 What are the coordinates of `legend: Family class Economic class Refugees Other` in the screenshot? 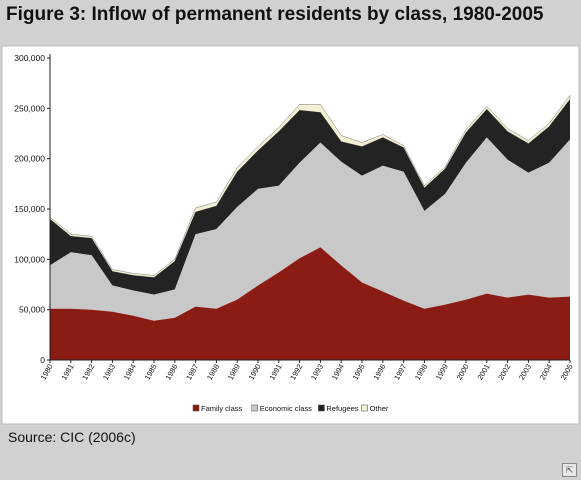 It's located at (290, 408).